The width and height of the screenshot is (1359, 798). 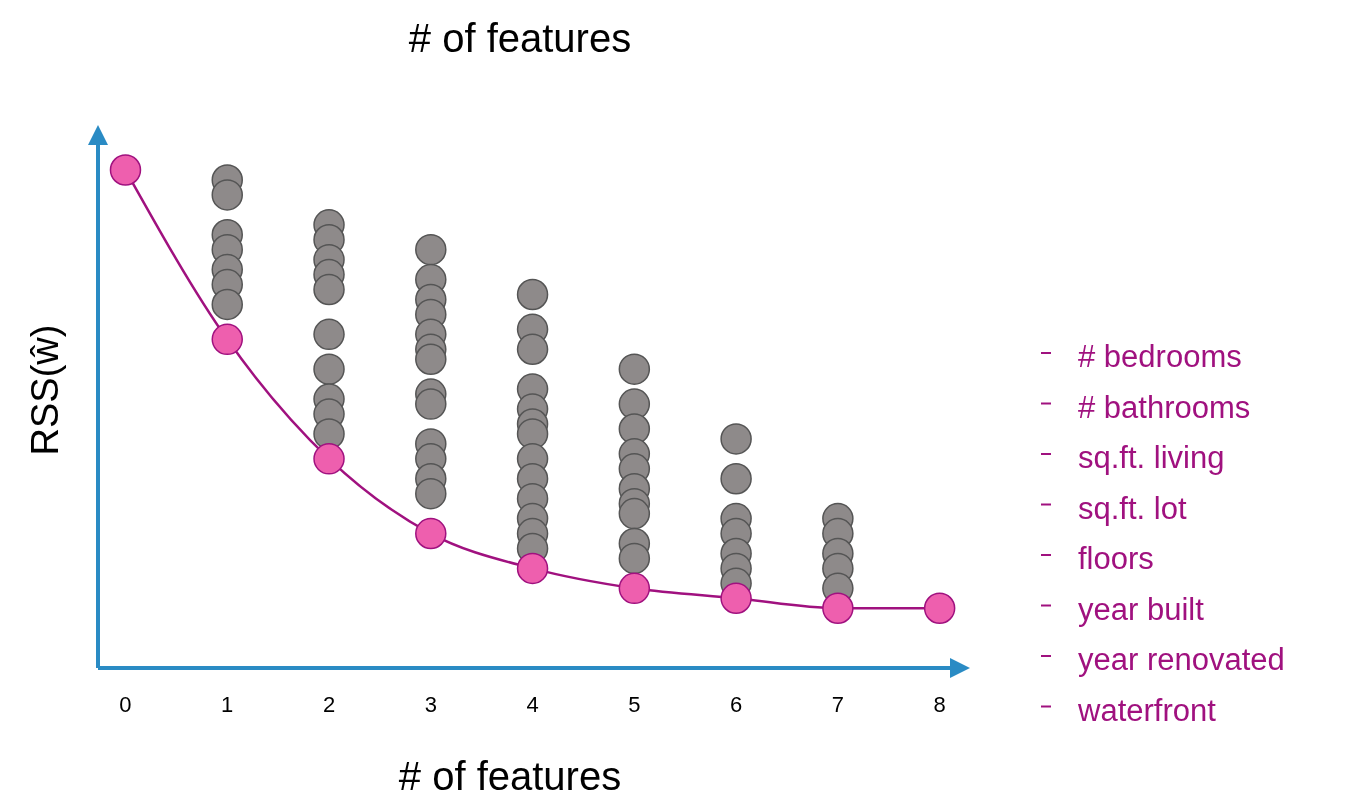 I want to click on x-tick-label: 8, so click(x=939, y=704).